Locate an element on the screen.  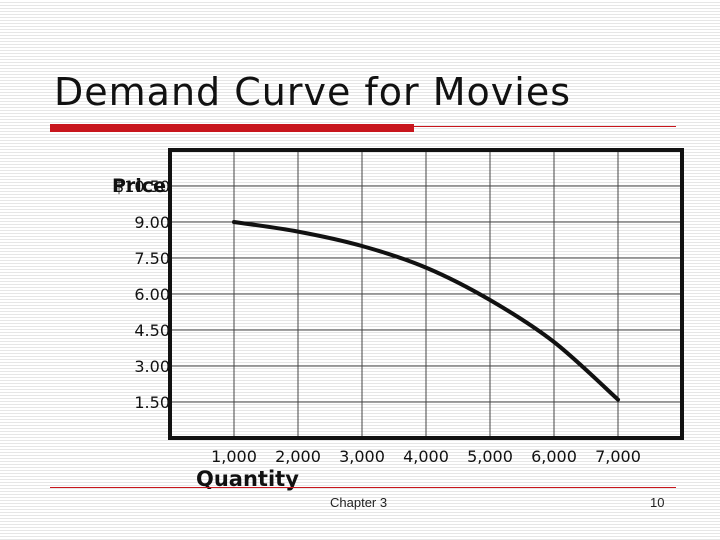
y-tick-label: 3.00 is located at coordinates (152, 366).